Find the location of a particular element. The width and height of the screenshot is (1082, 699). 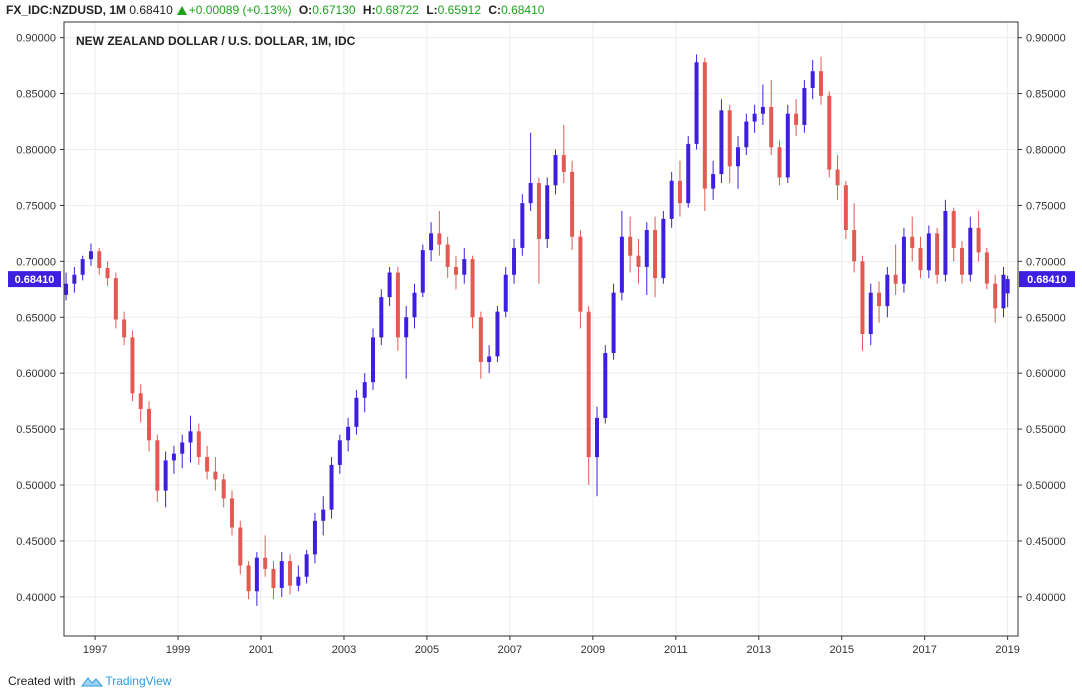

y-tick-label-right: 0.55000 is located at coordinates (1046, 430).